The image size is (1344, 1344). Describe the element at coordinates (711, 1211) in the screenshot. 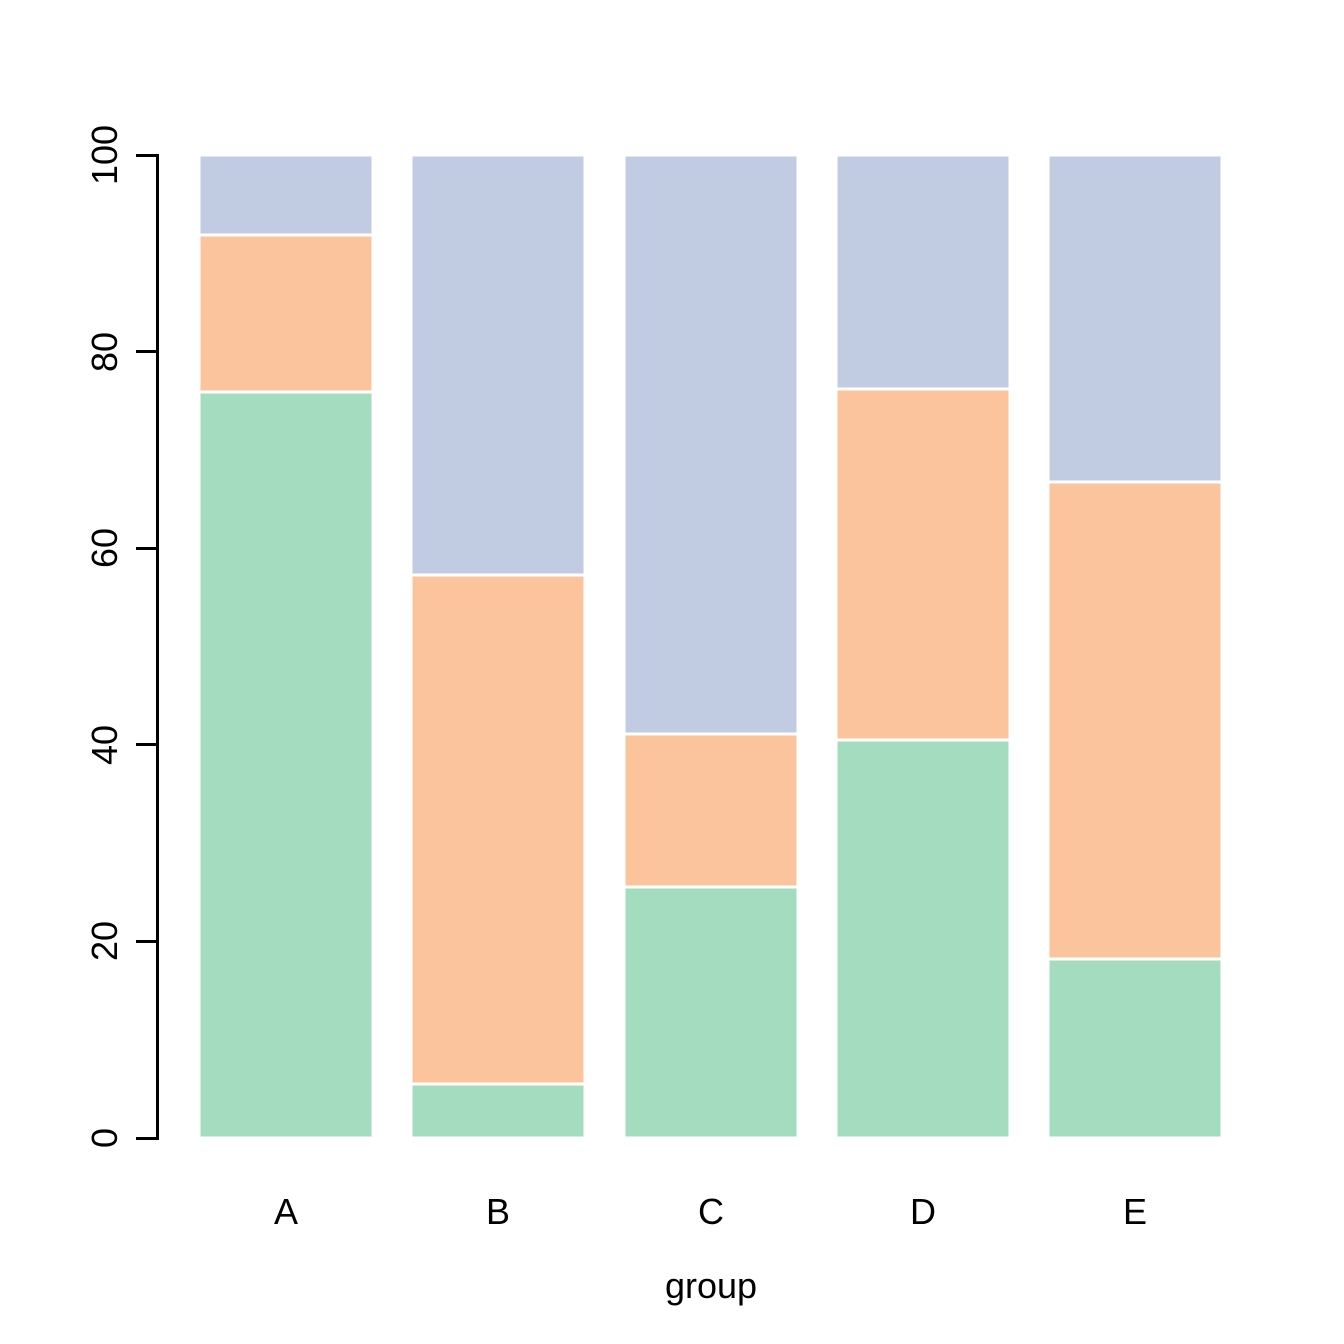

I see `x-category-label-C: C` at that location.